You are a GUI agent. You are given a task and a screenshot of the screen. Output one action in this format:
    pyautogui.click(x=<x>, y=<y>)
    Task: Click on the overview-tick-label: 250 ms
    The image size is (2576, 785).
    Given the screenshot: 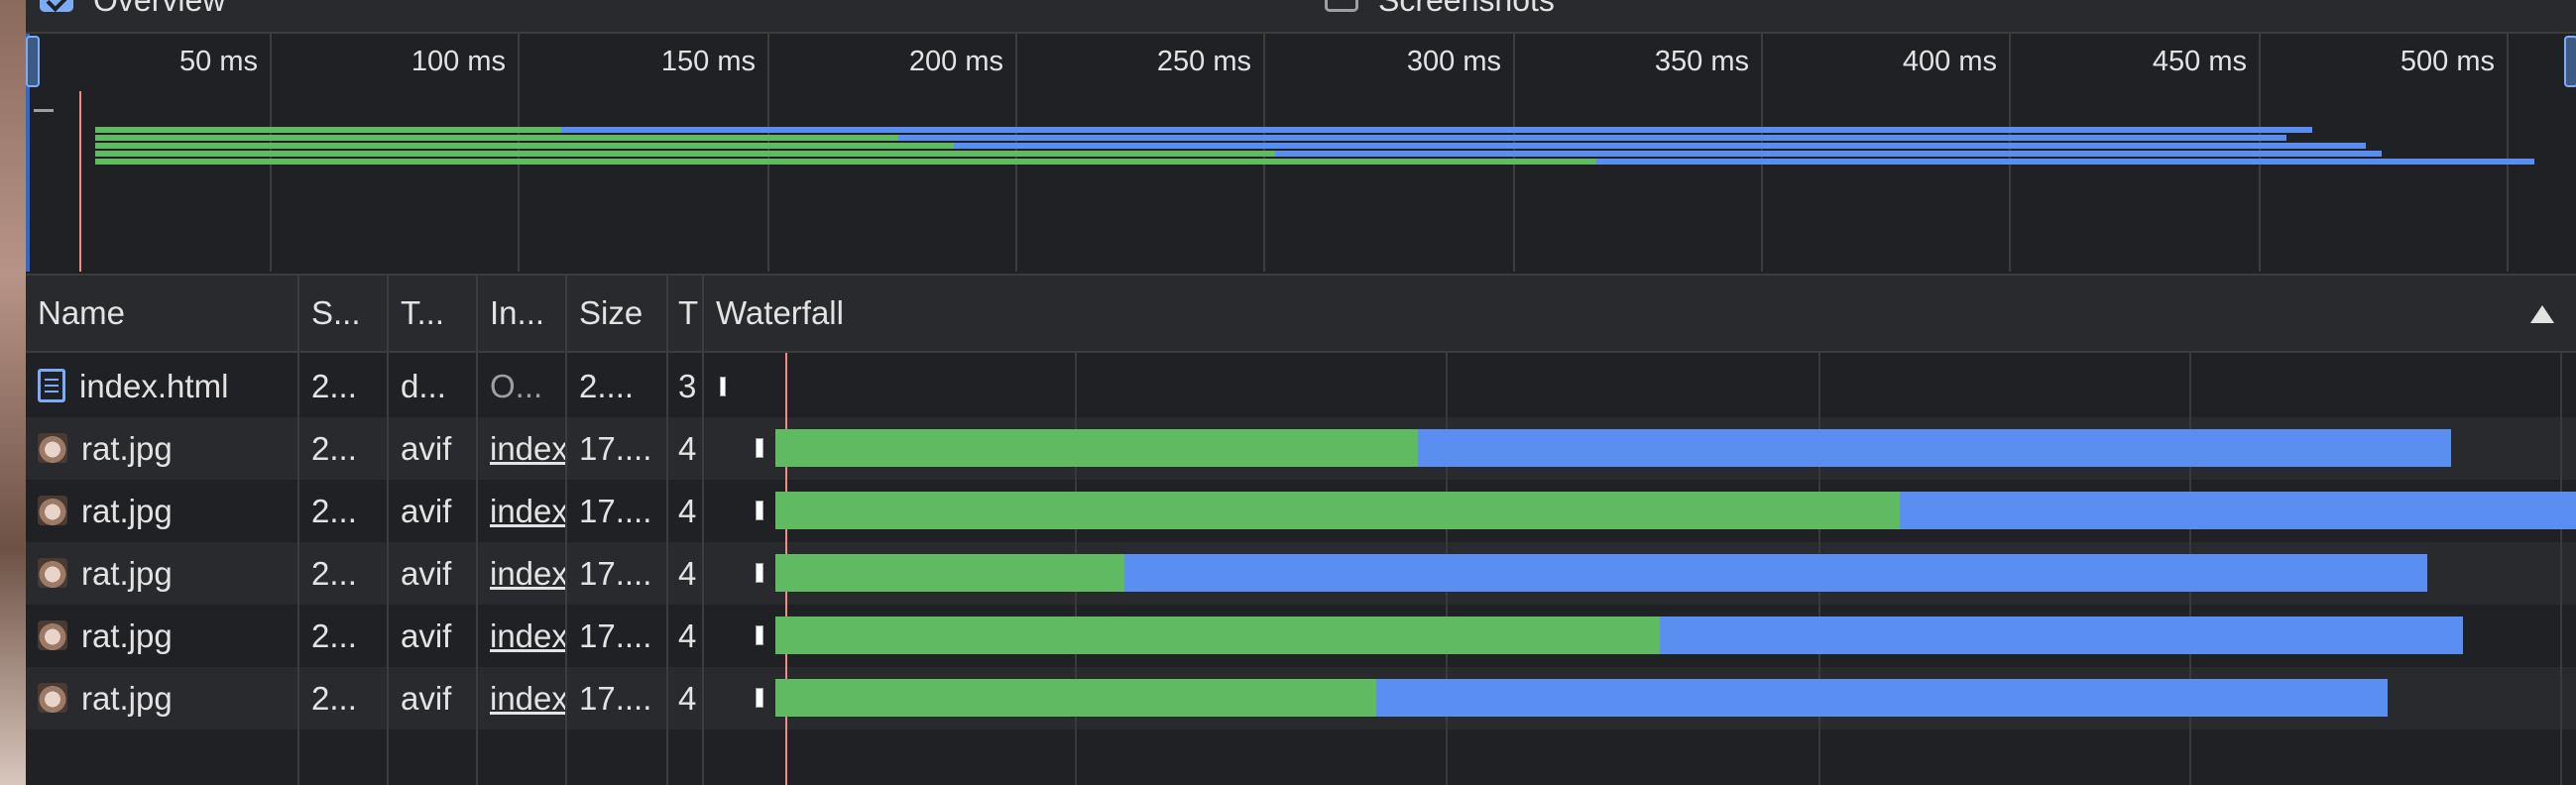 What is the action you would take?
    pyautogui.click(x=1203, y=61)
    